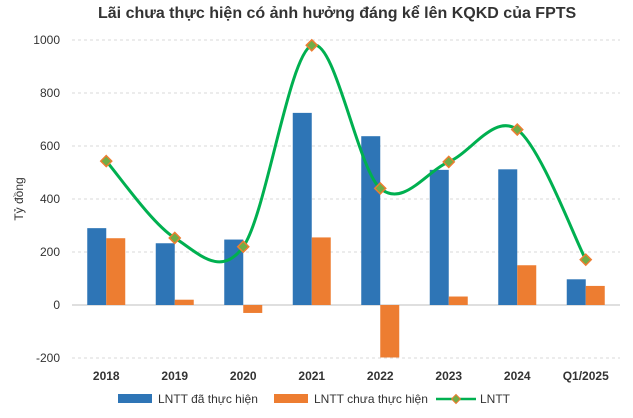 The height and width of the screenshot is (418, 633). I want to click on legend-label: LNTT, so click(495, 399).